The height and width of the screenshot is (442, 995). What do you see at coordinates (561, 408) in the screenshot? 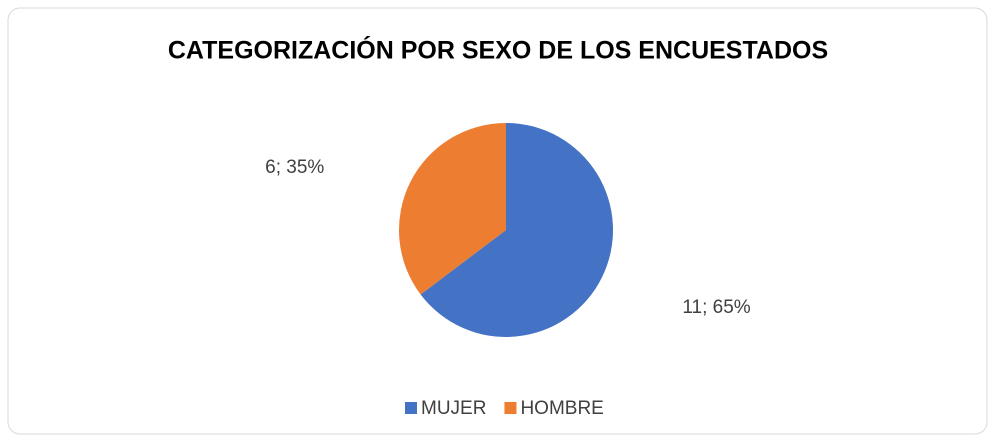
I see `legend-label: HOMBRE` at bounding box center [561, 408].